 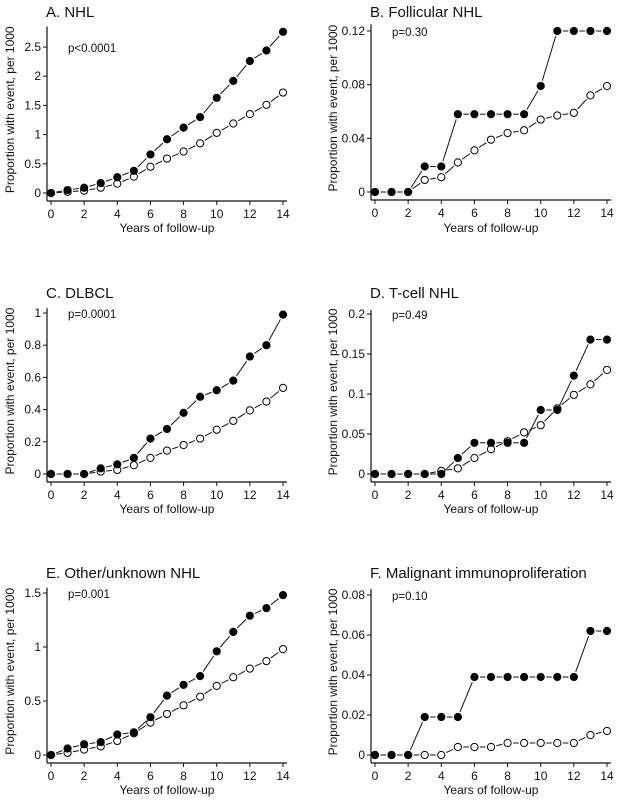 What do you see at coordinates (426, 12) in the screenshot?
I see `chart-title: B. Follicular NHL` at bounding box center [426, 12].